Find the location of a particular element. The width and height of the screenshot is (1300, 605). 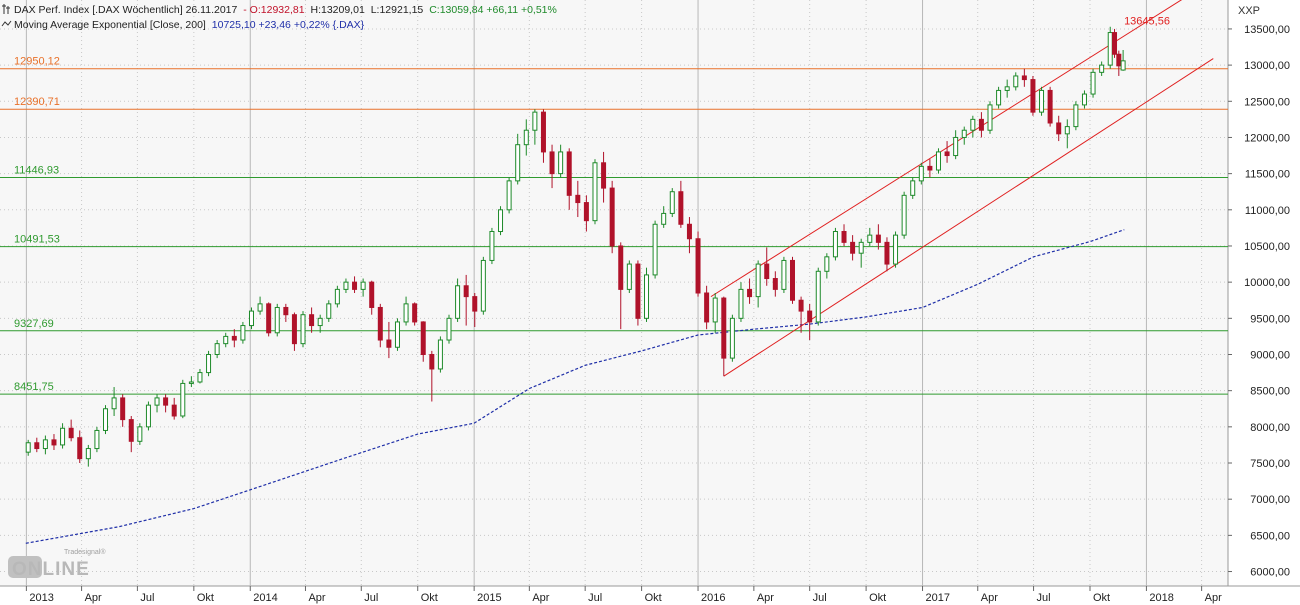

x-tick-label: Apr is located at coordinates (1213, 598).